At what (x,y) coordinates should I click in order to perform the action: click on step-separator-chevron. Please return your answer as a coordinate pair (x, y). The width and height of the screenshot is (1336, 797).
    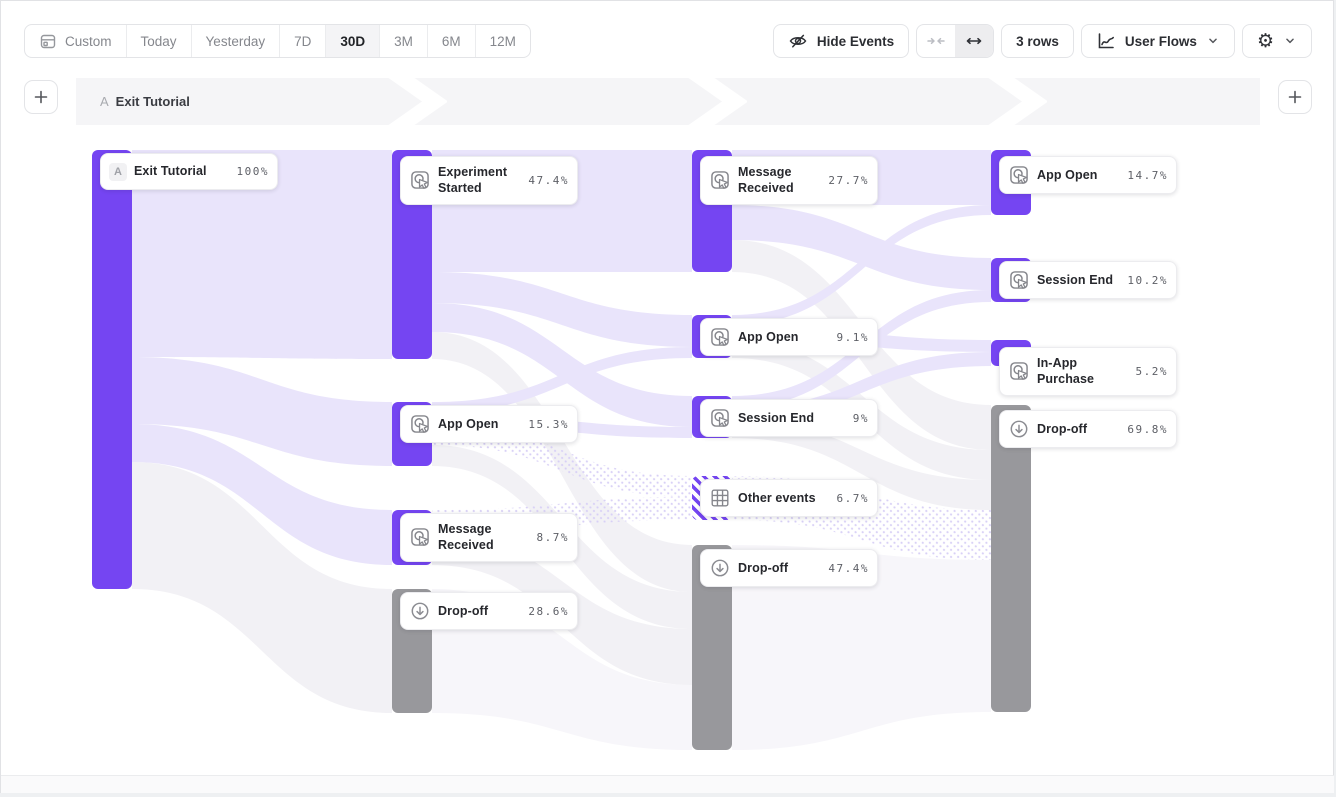
    Looking at the image, I should click on (417, 101).